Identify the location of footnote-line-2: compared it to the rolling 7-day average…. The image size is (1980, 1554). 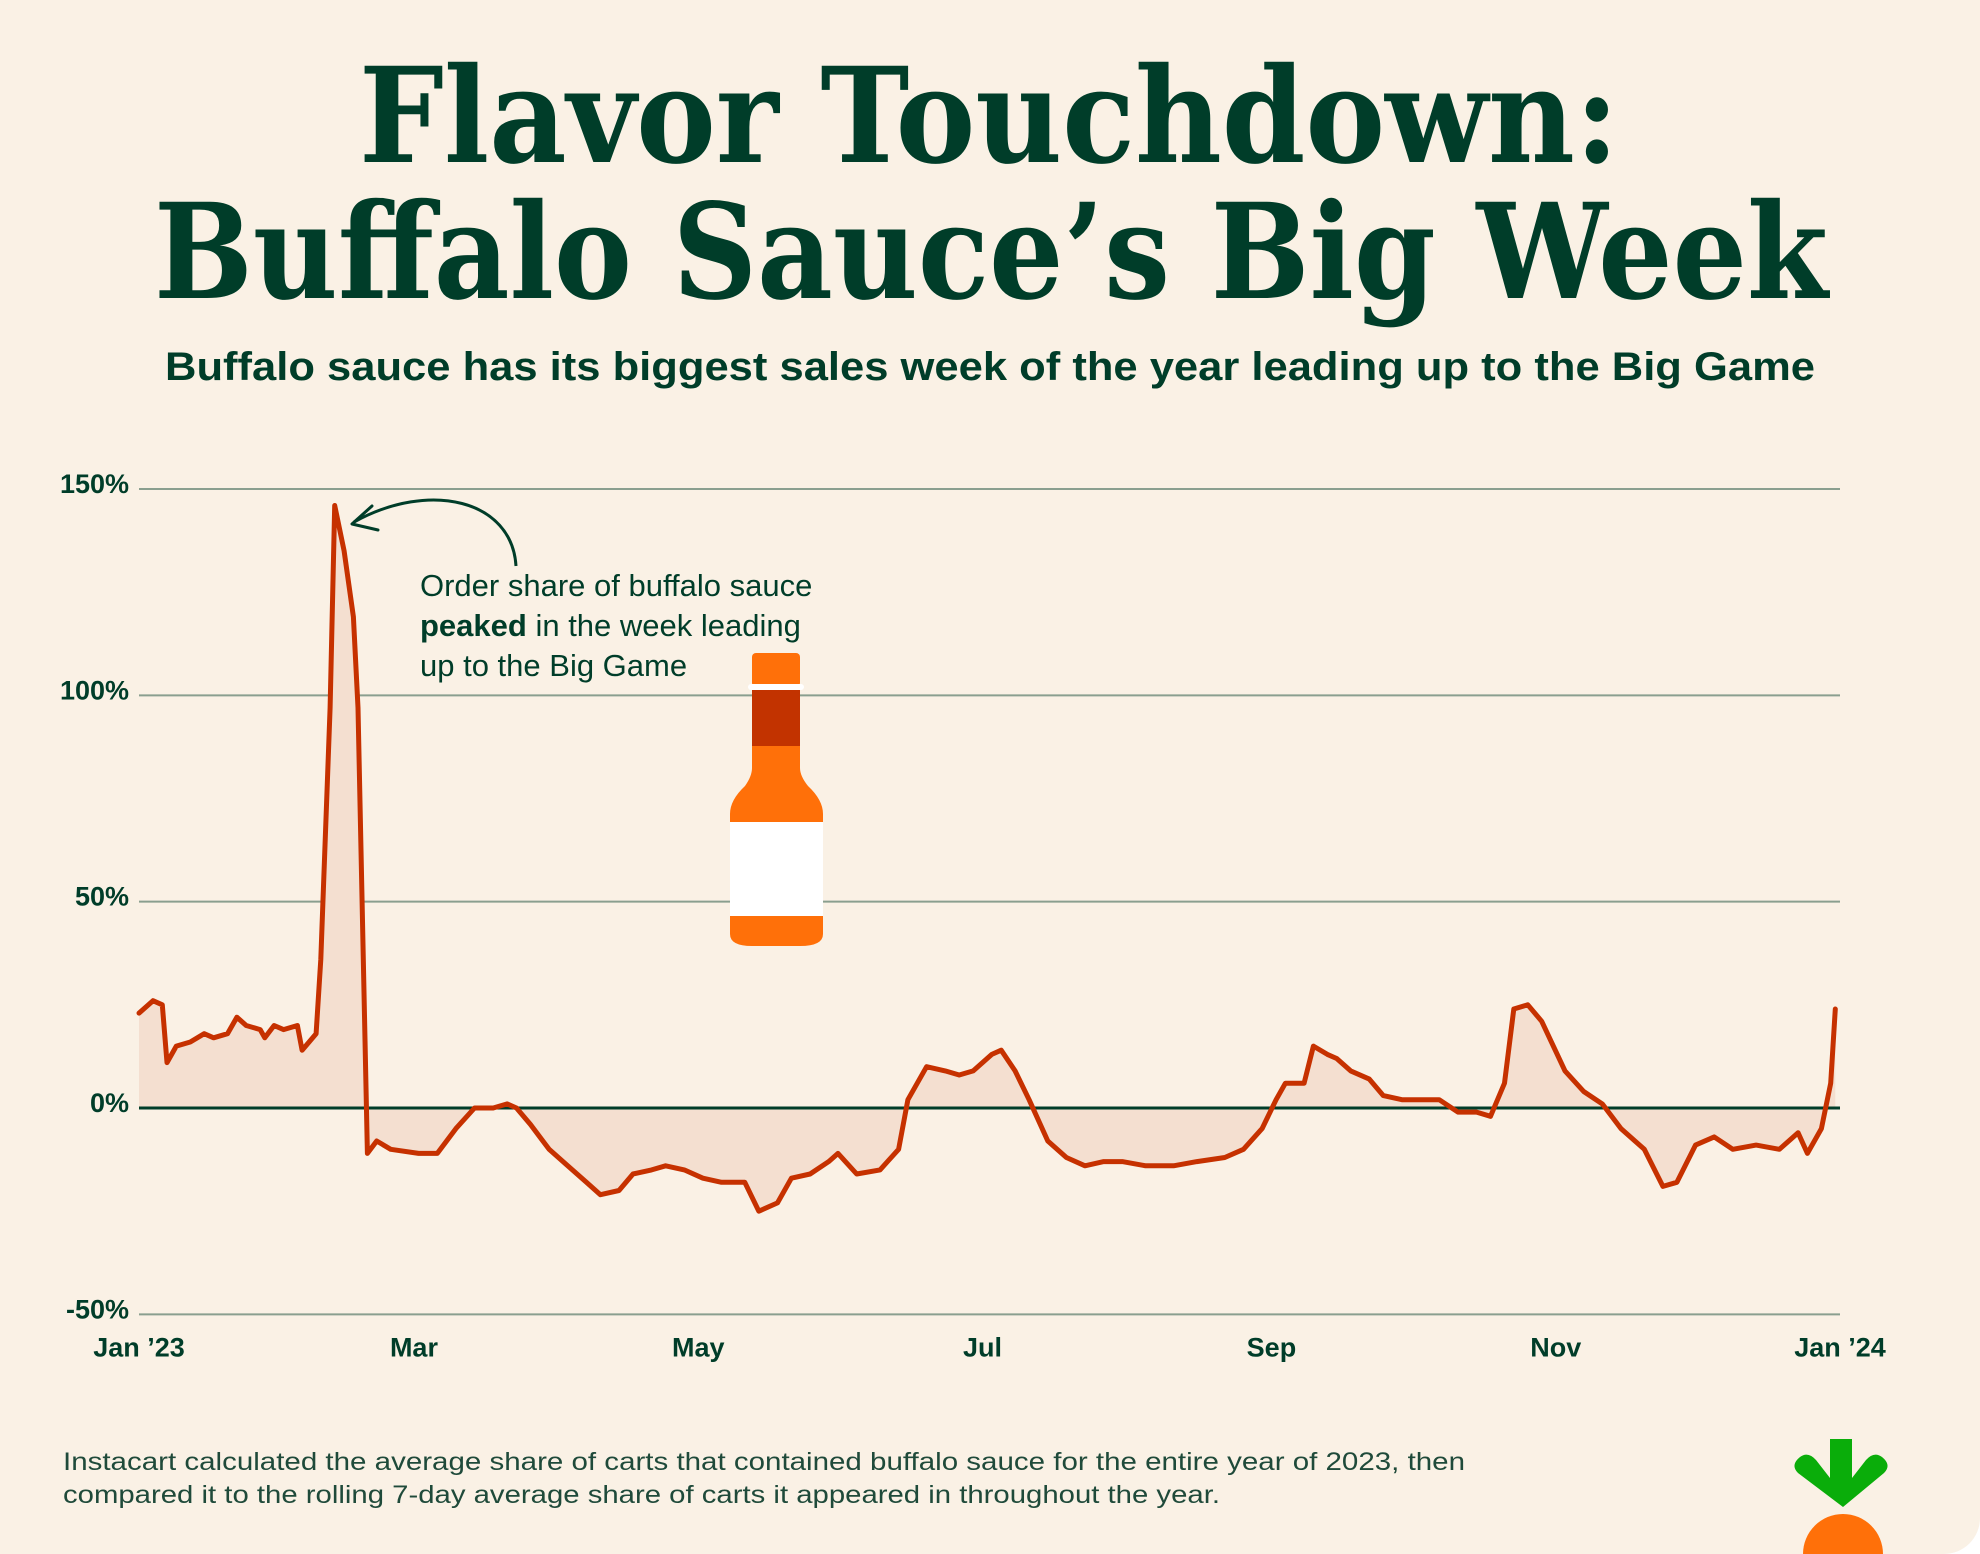
(641, 1495).